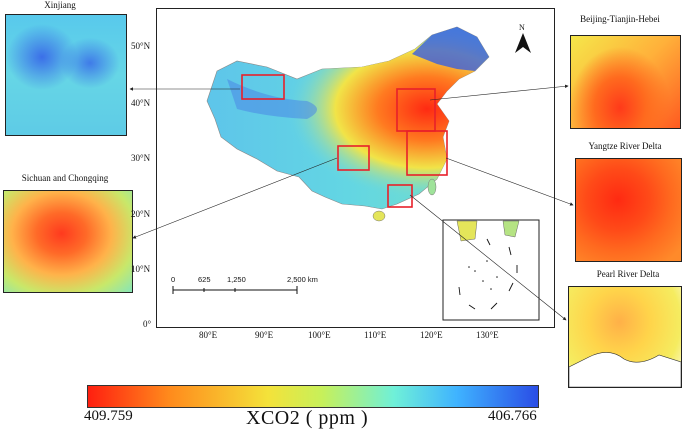  What do you see at coordinates (68, 241) in the screenshot?
I see `inset-map-sichuan-chongqing` at bounding box center [68, 241].